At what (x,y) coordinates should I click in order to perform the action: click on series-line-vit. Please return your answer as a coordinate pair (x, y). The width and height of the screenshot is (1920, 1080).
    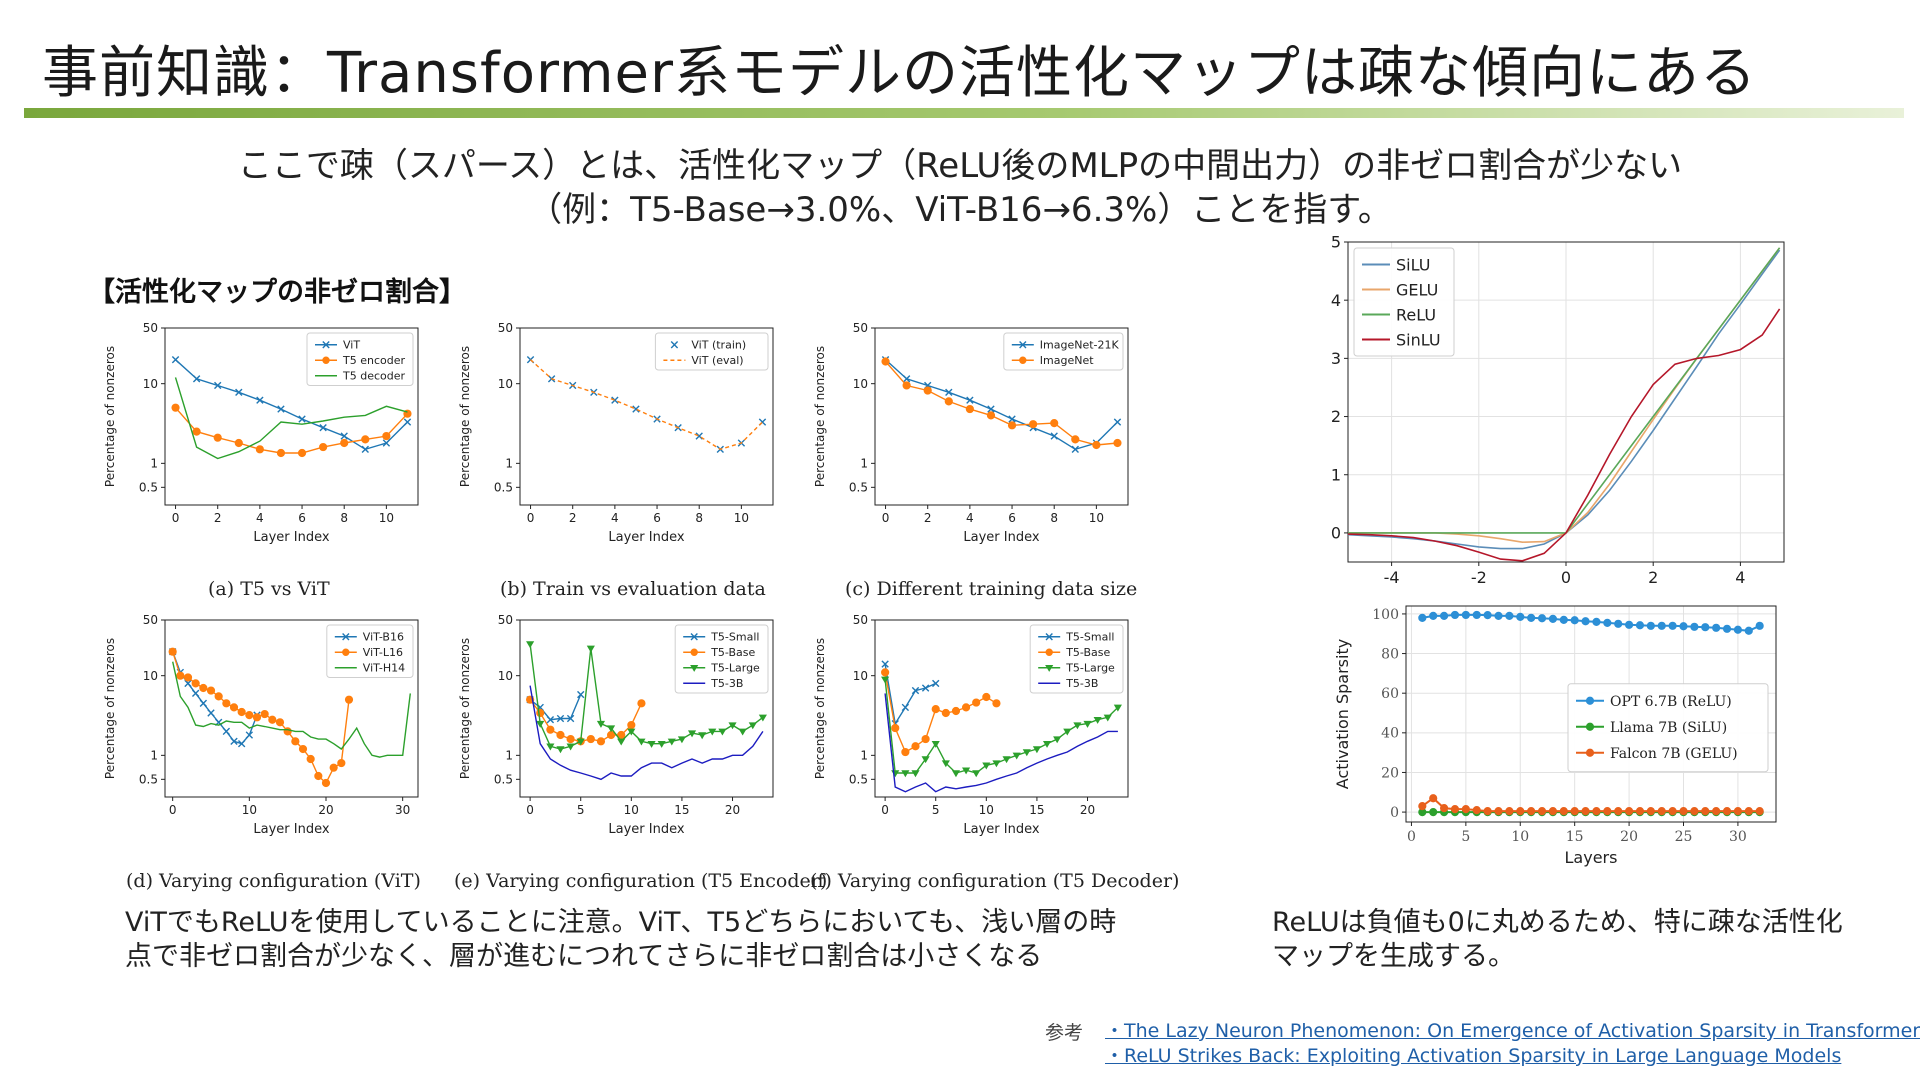
    Looking at the image, I should click on (291, 405).